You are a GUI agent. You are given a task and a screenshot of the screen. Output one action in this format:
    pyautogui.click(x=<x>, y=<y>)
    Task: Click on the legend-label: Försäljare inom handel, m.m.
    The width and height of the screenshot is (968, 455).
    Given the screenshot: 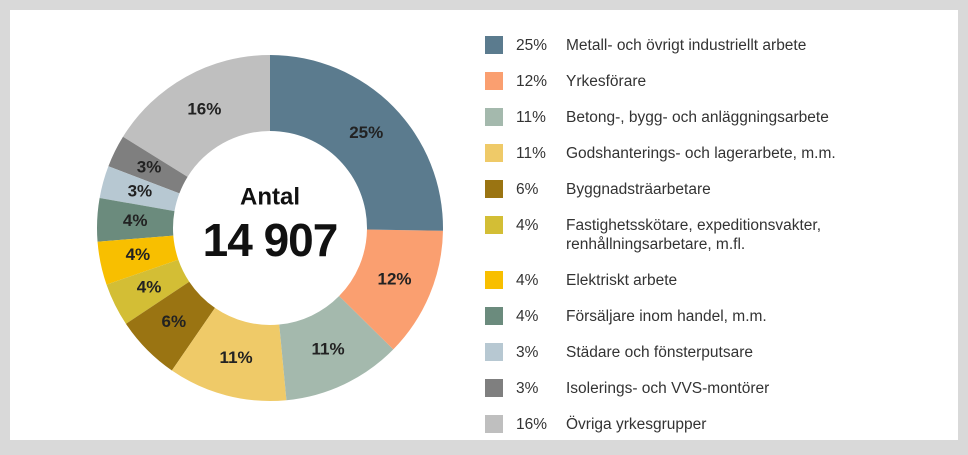 What is the action you would take?
    pyautogui.click(x=666, y=316)
    